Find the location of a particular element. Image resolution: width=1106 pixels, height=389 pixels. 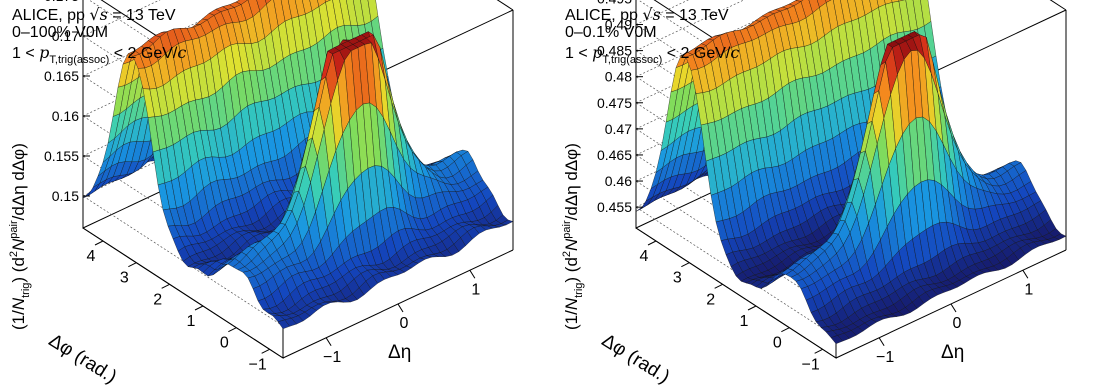

z-tick-label: 0.48 is located at coordinates (618, 77).